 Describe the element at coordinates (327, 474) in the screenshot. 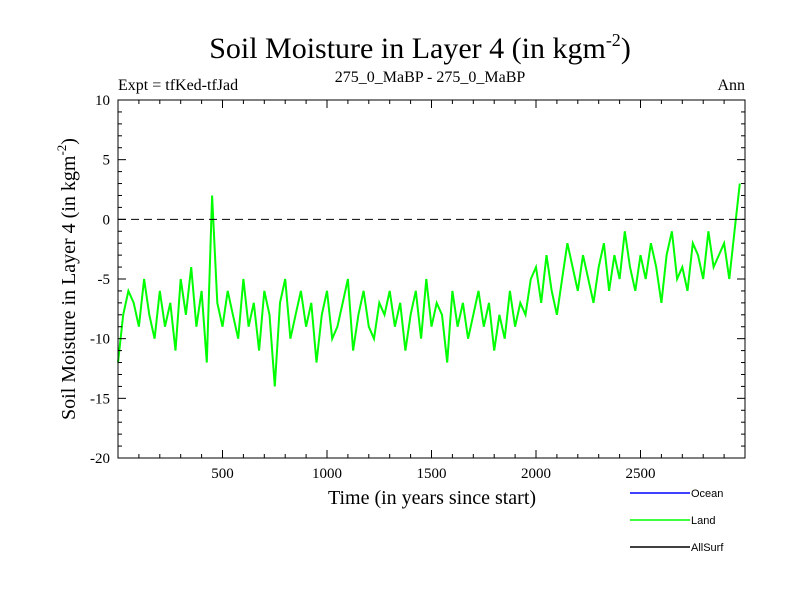

I see `x-tick-label: 1000` at that location.